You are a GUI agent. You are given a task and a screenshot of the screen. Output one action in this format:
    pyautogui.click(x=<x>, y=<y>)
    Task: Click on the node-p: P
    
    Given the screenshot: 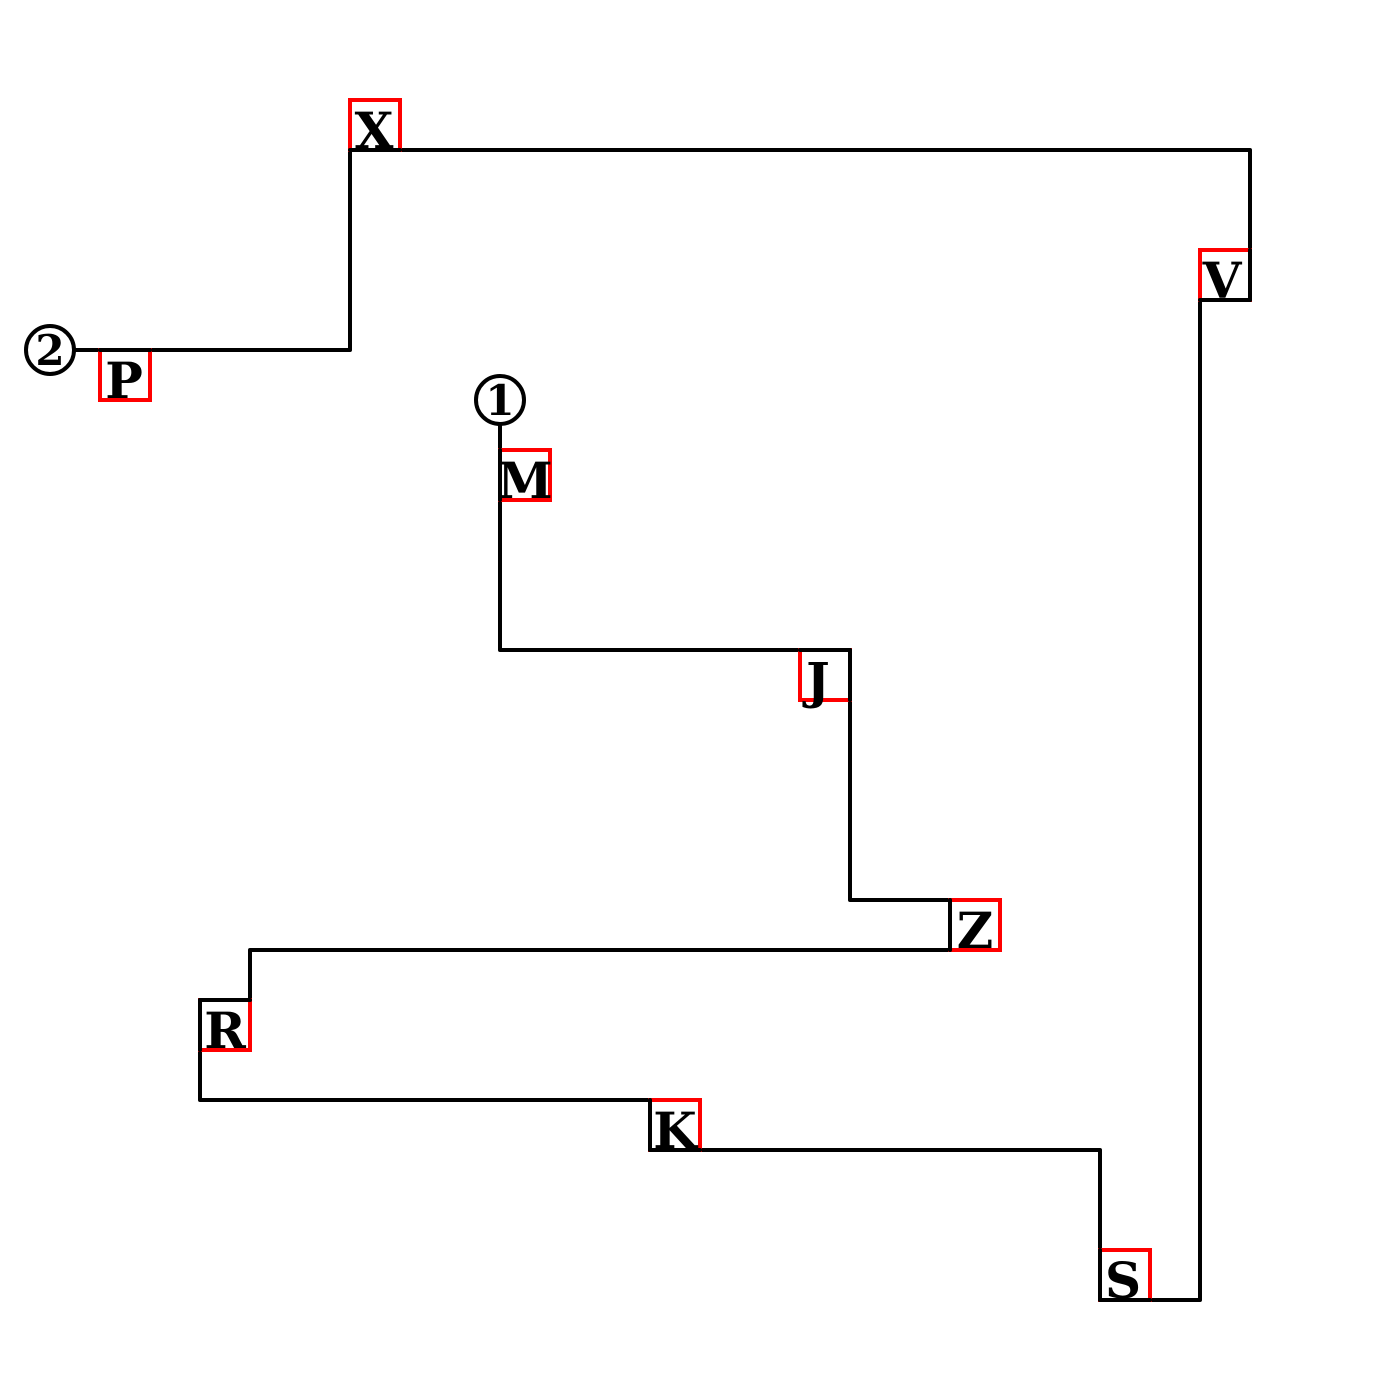 What is the action you would take?
    pyautogui.click(x=125, y=379)
    